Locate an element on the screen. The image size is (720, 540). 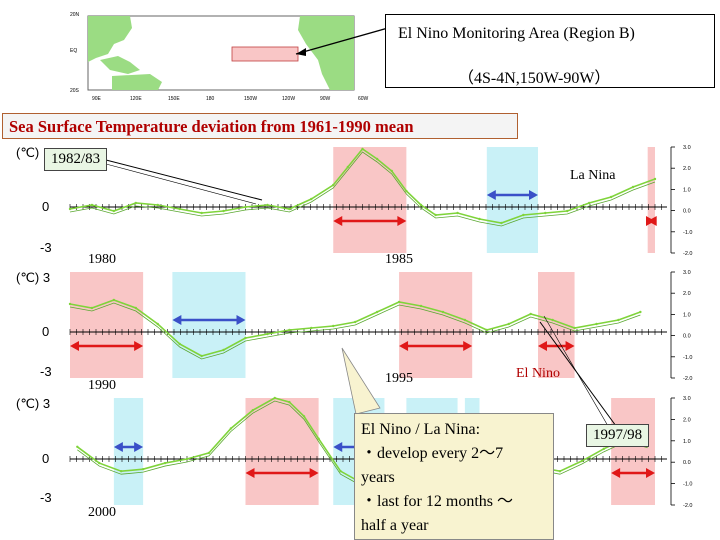
note-line-2: ・develop every 2～7 is located at coordinates (432, 453).